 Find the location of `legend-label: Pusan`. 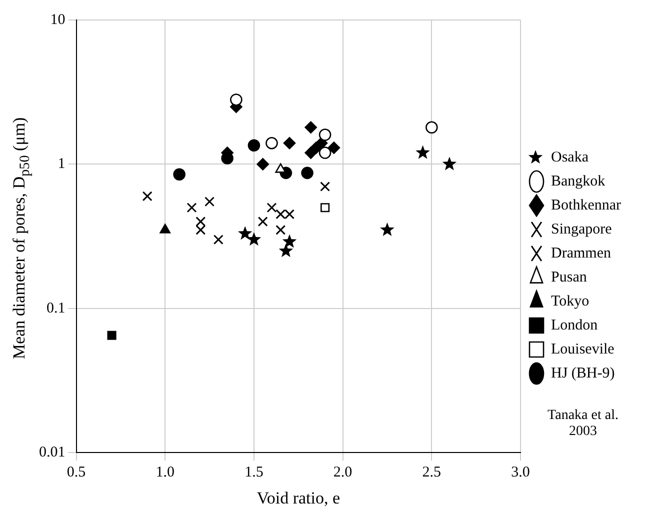

legend-label: Pusan is located at coordinates (569, 277).